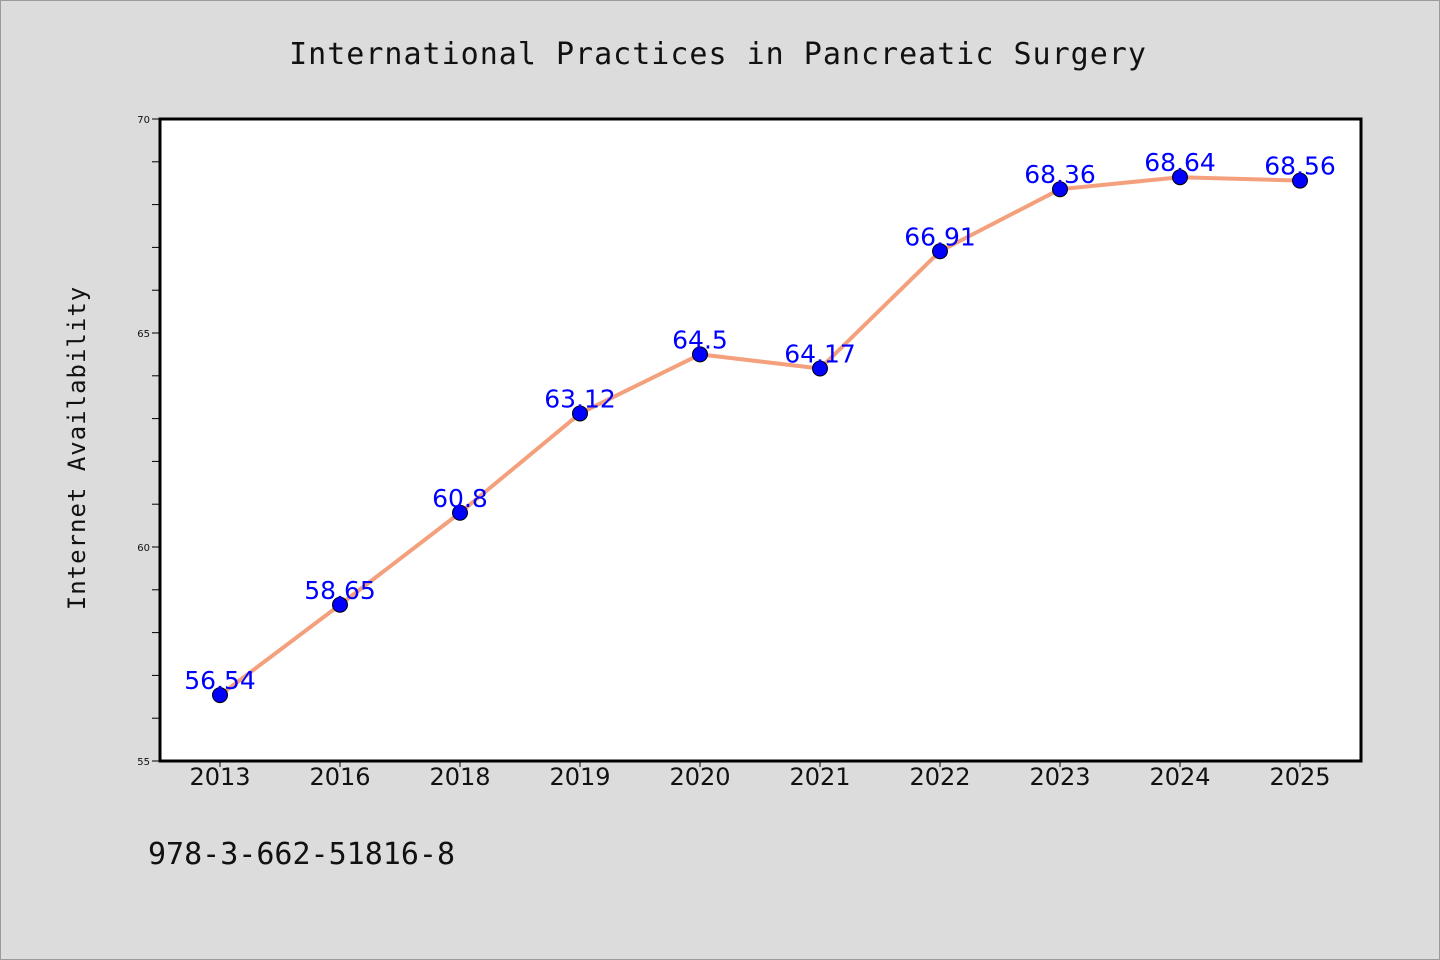 This screenshot has height=960, width=1440. I want to click on y-tick-label: 70, so click(143, 120).